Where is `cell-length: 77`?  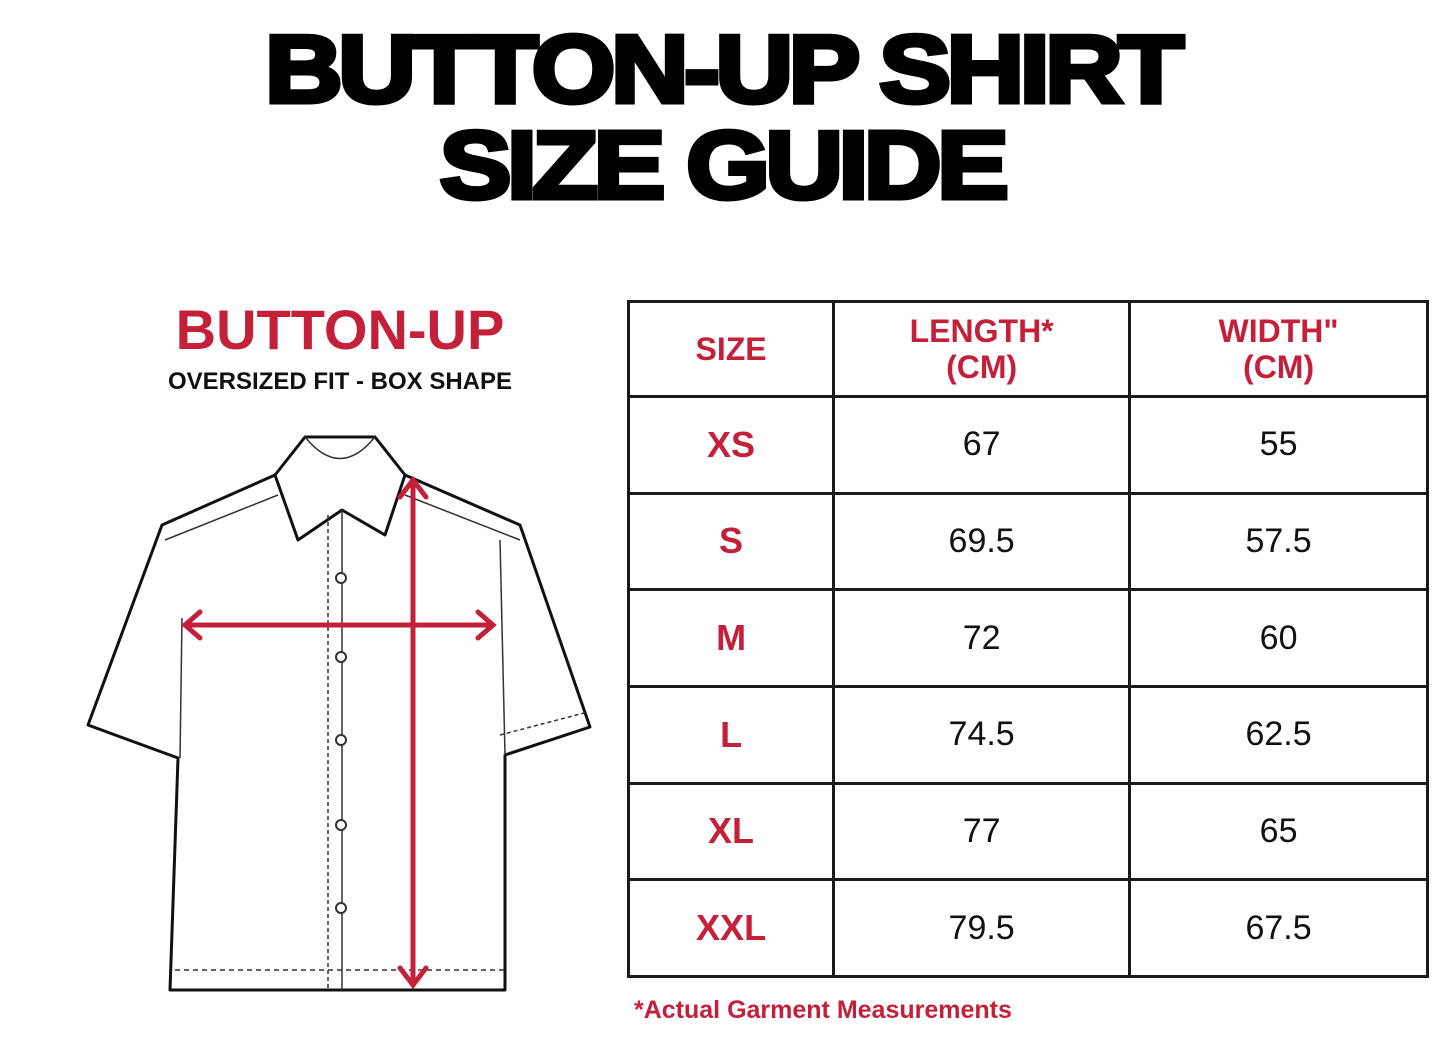 cell-length: 77 is located at coordinates (982, 831).